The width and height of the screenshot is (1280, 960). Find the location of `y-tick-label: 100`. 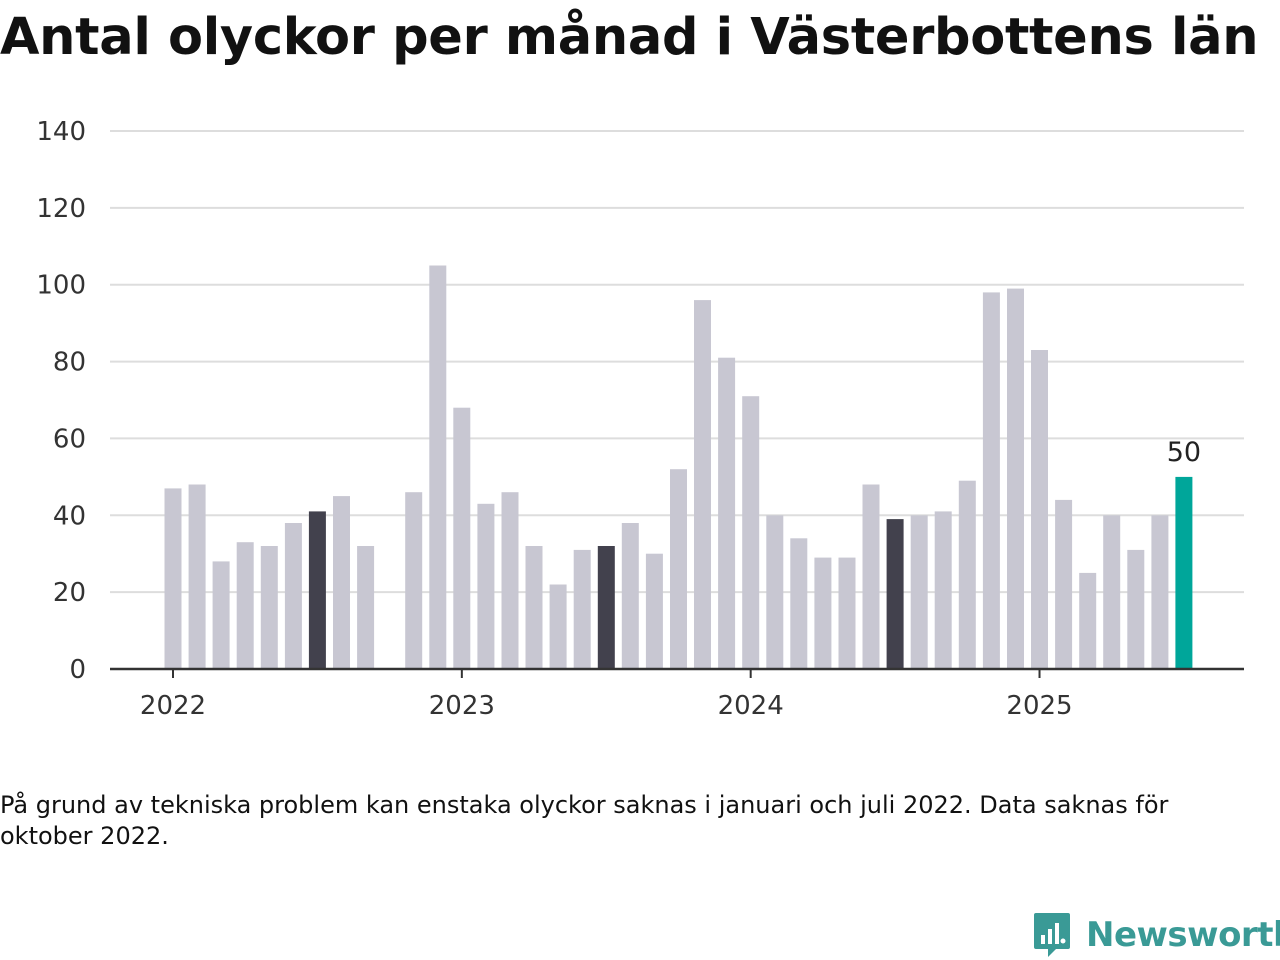

y-tick-label: 100 is located at coordinates (61, 286).